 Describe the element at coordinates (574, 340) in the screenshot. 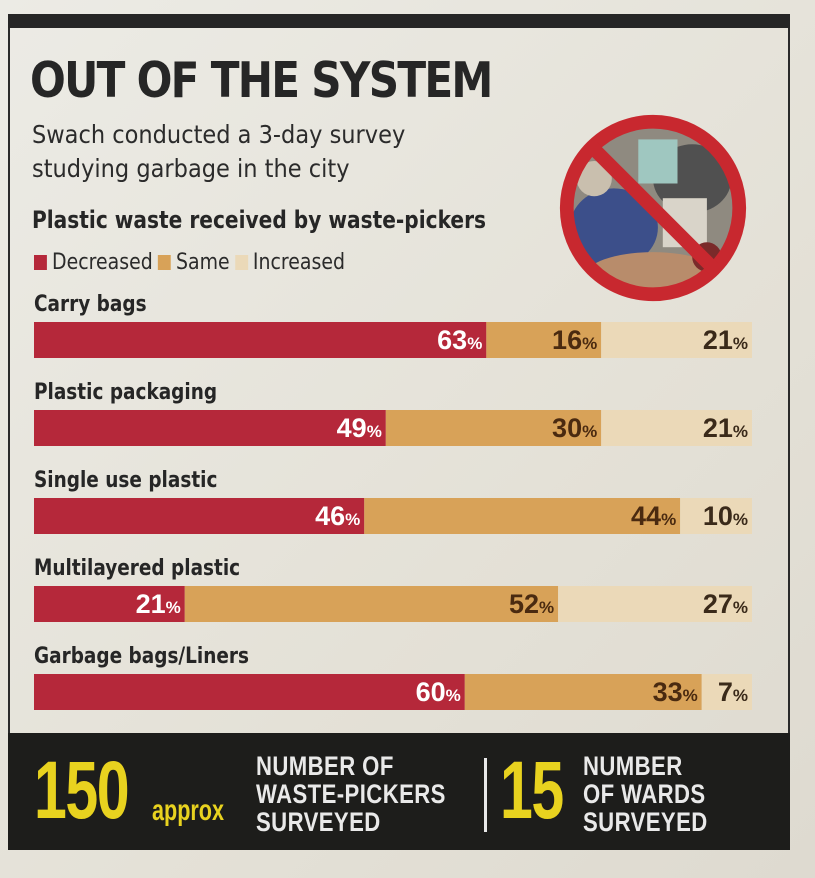

I see `data-label-same: 16%` at that location.